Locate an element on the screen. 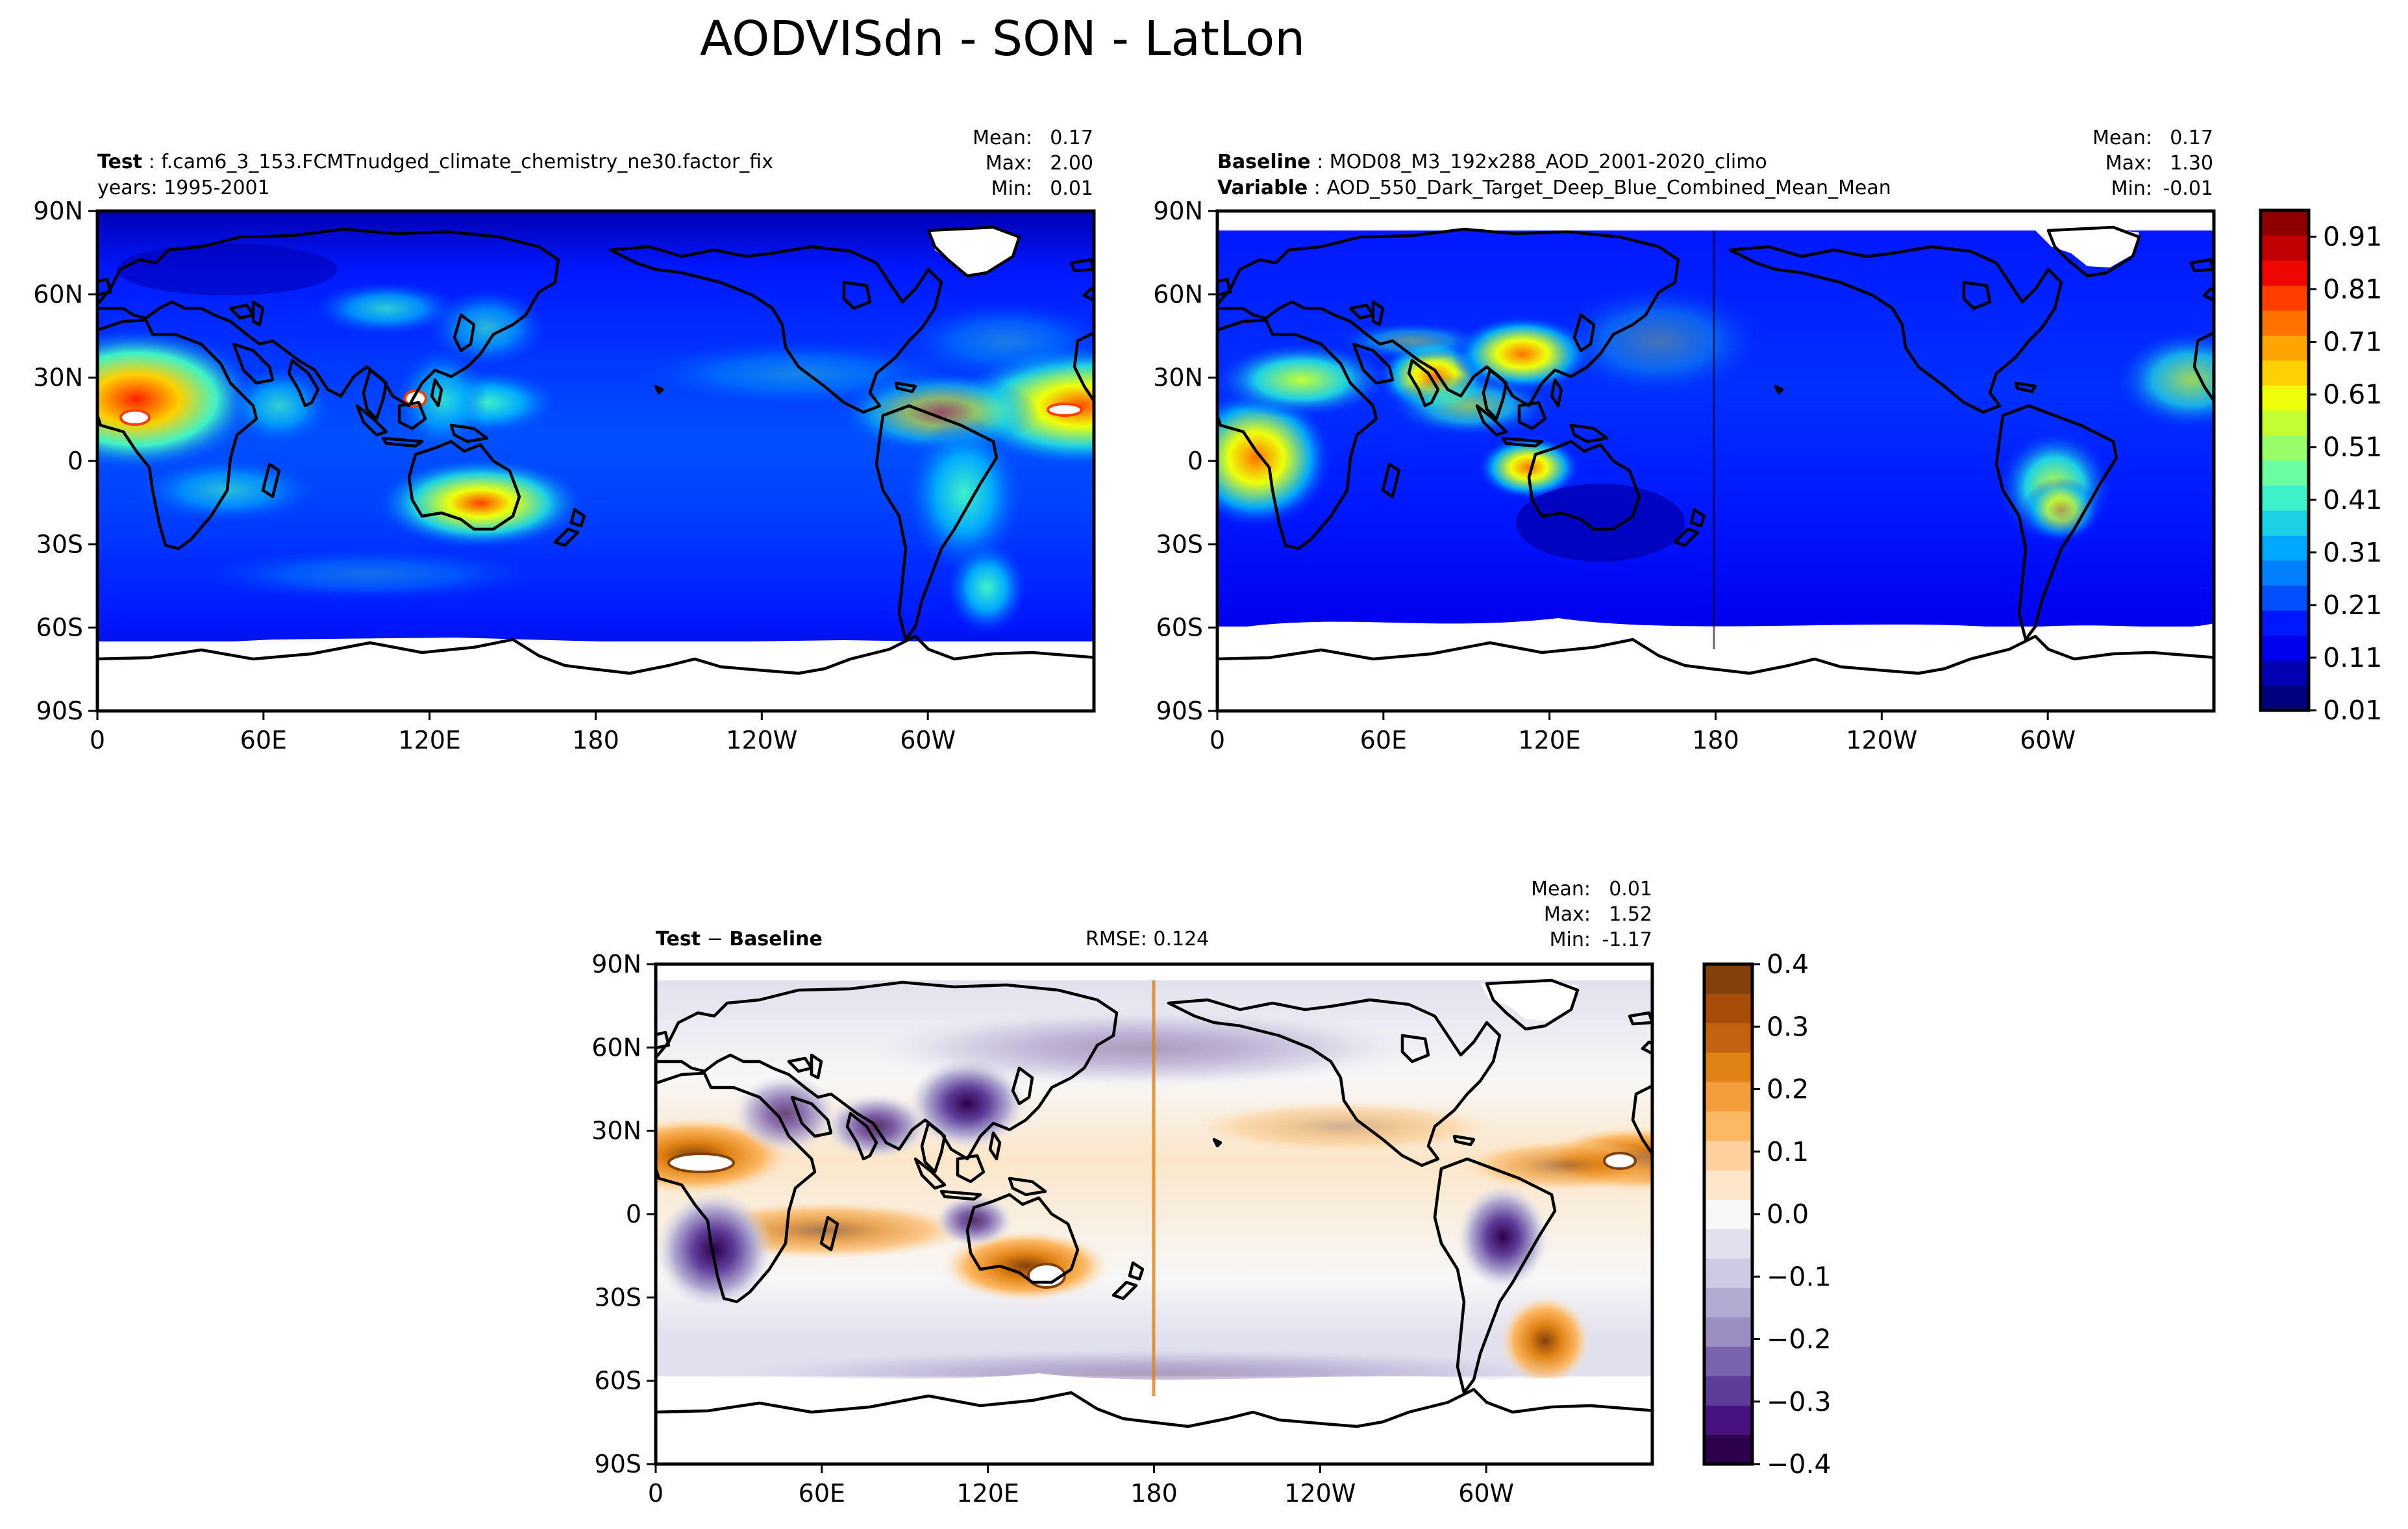 Image resolution: width=2408 pixels, height=1529 pixels. diff-label-minus: − is located at coordinates (715, 939).